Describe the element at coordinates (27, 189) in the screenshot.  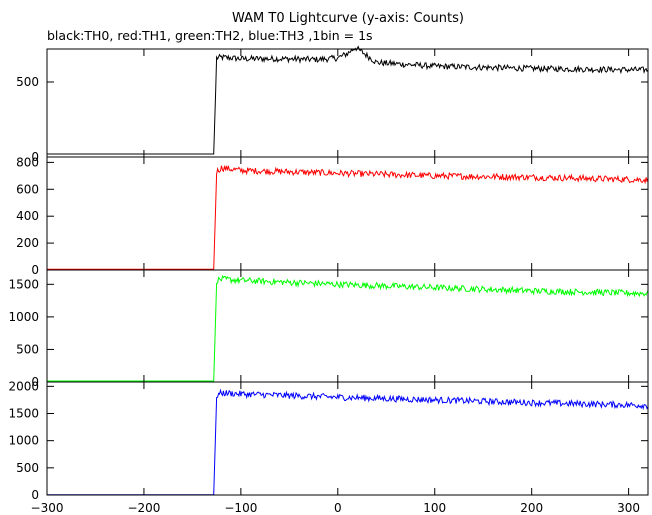
I see `y-tick-label: 600` at that location.